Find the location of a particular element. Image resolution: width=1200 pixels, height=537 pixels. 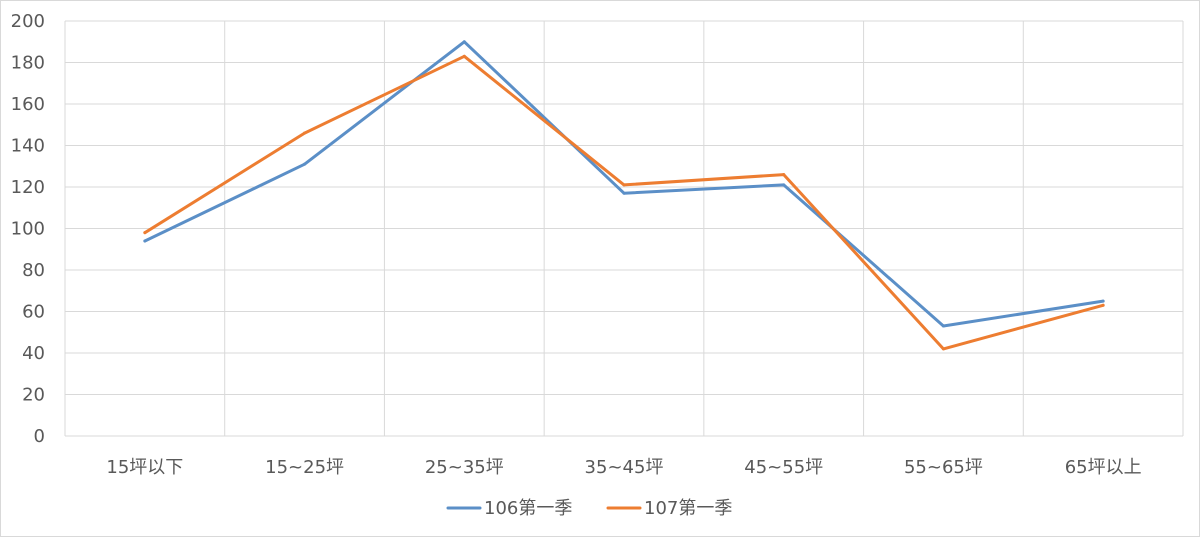

x-tick-label: 15坪以下 is located at coordinates (144, 467).